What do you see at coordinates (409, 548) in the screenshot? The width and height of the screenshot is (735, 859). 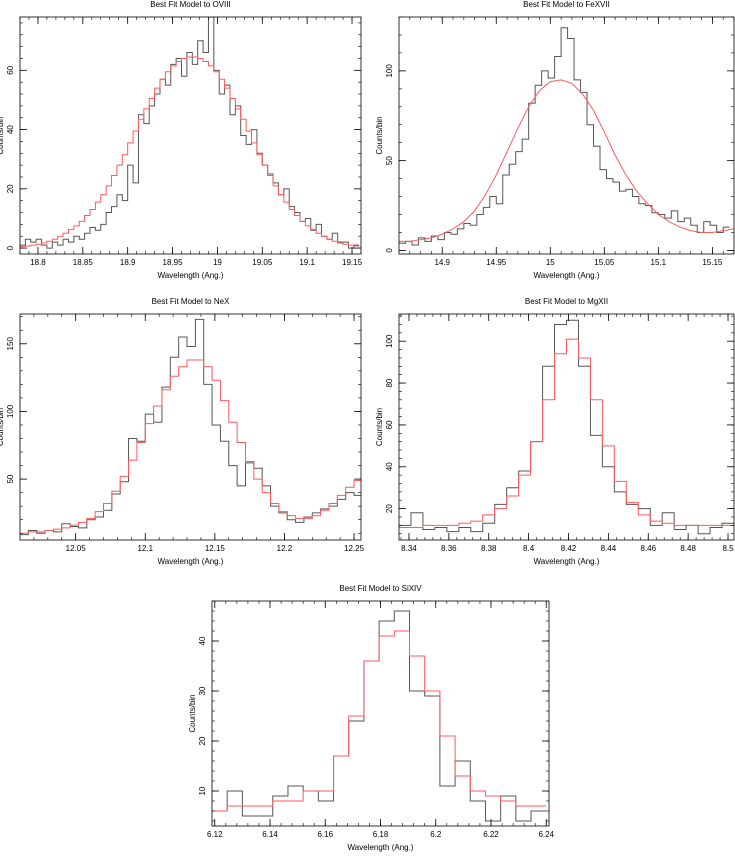 I see `x-tick-label: 8.34` at bounding box center [409, 548].